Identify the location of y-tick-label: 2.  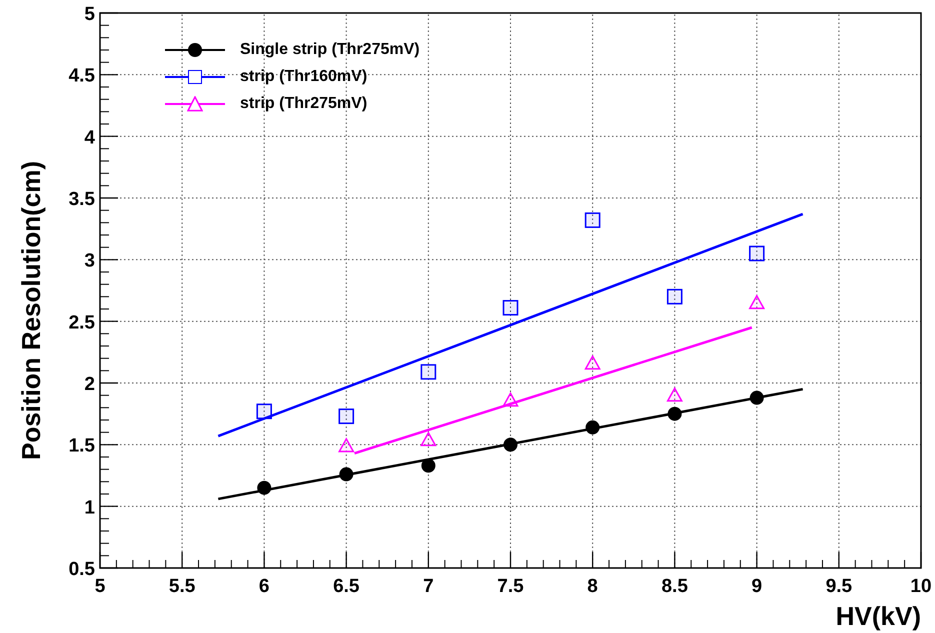
(89, 384).